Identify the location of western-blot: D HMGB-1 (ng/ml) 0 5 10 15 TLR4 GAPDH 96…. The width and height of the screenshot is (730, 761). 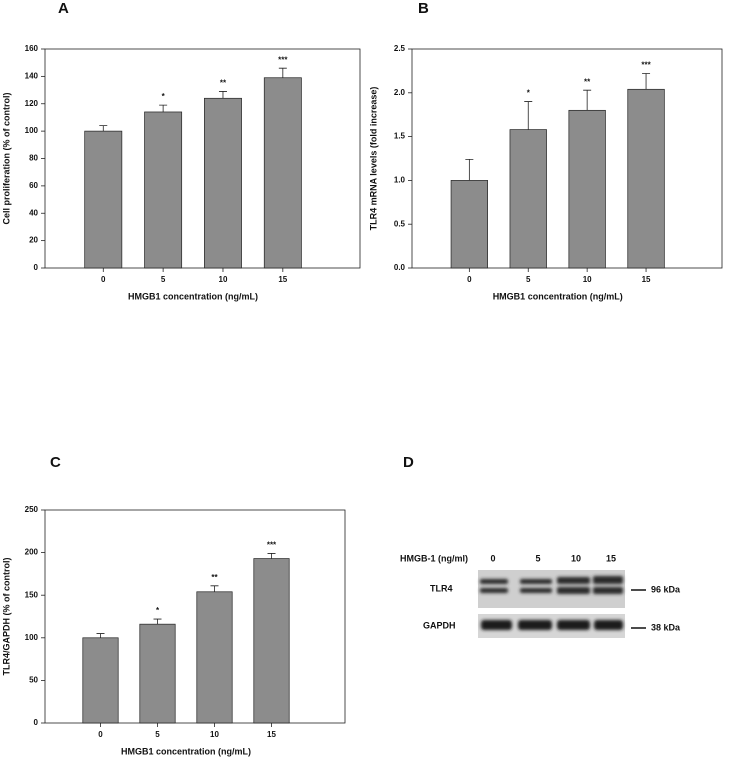
(540, 546).